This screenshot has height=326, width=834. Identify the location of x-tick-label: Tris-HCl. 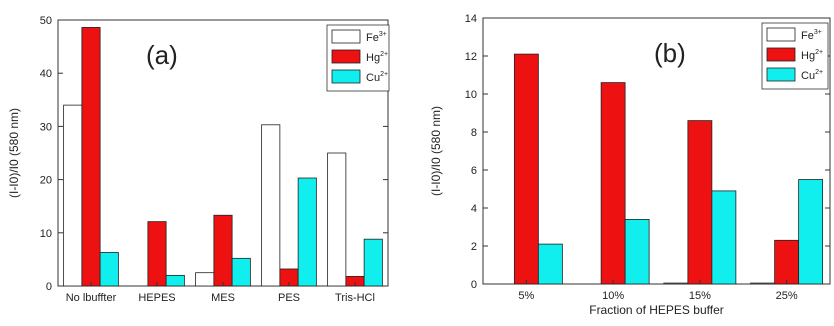
(355, 298).